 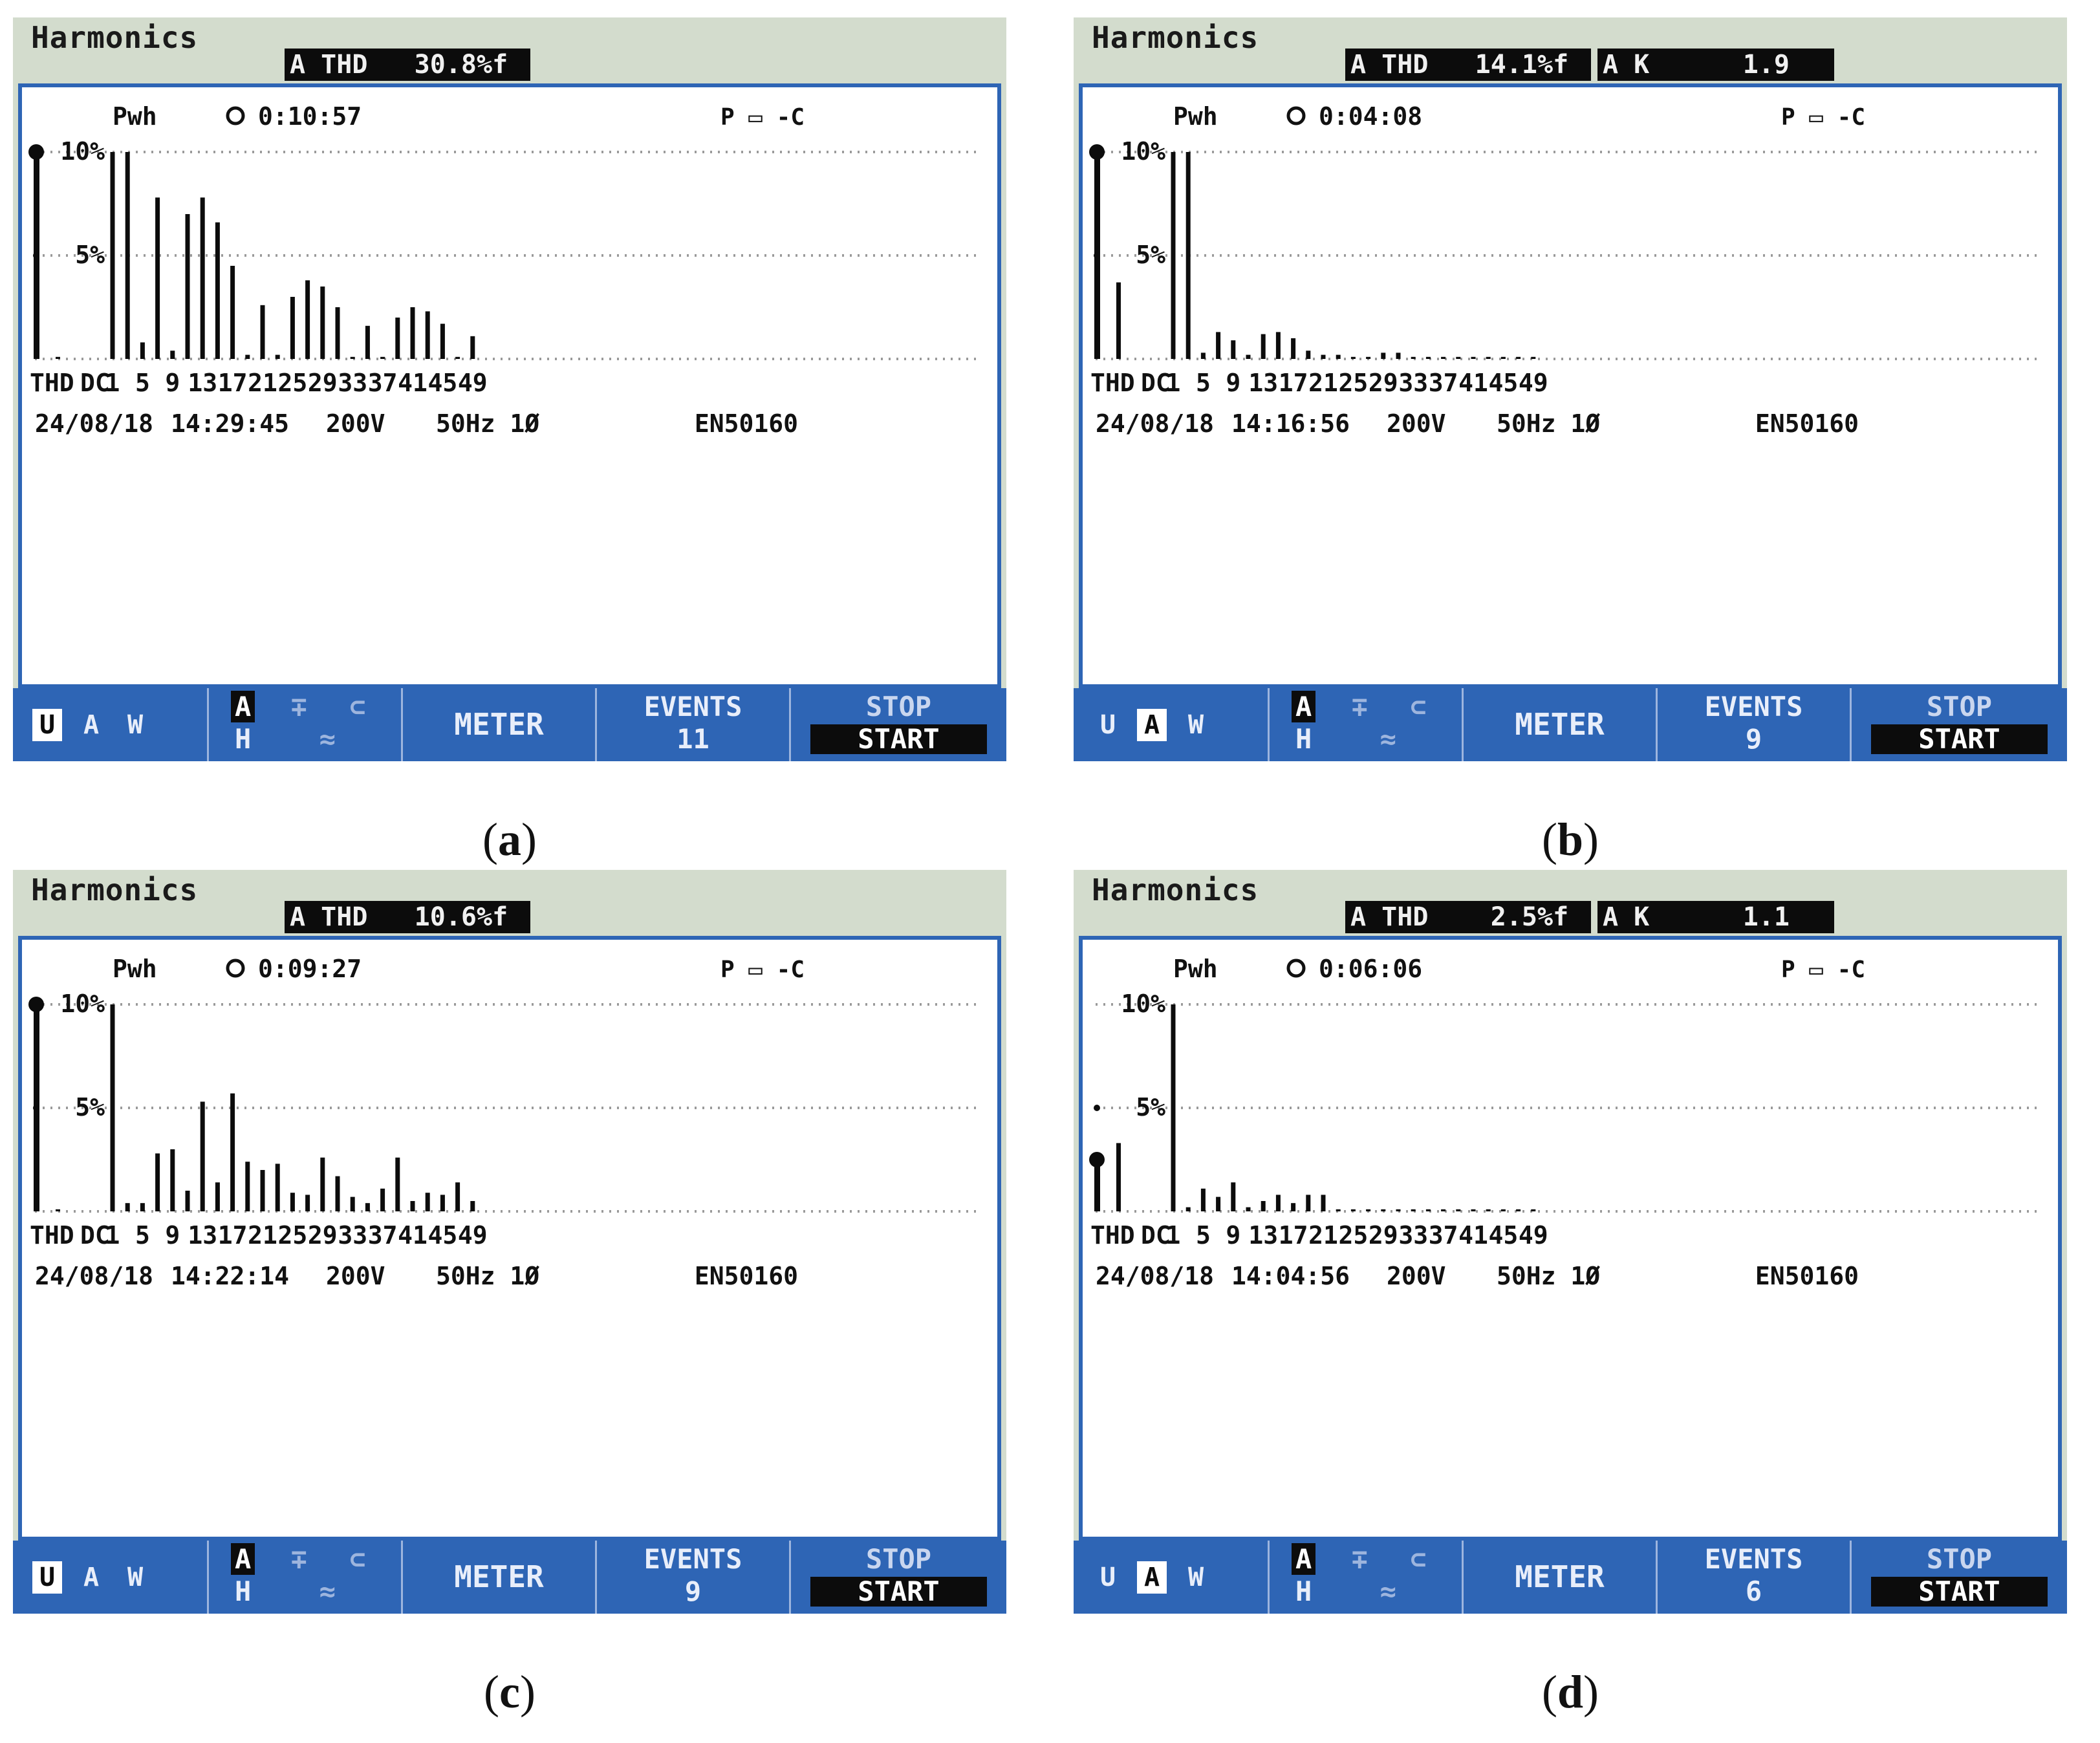 I want to click on footer-date: 24/08/18, so click(x=94, y=423).